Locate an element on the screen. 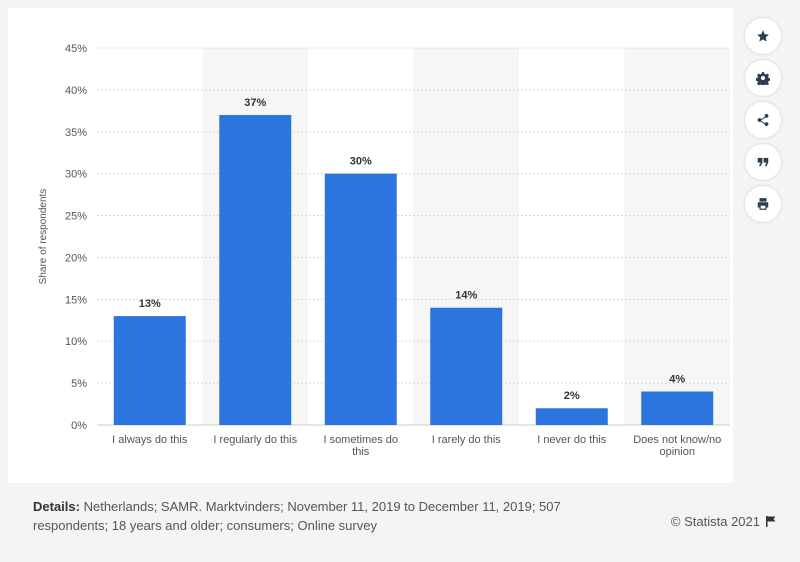  y-tick-label: 0% is located at coordinates (79, 426).